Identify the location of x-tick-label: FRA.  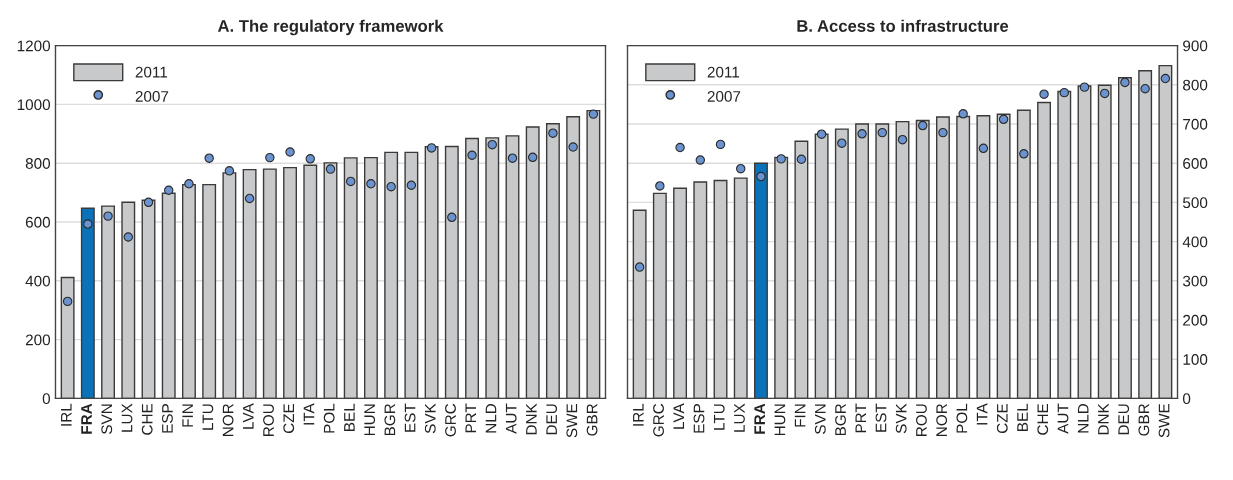
(86, 418).